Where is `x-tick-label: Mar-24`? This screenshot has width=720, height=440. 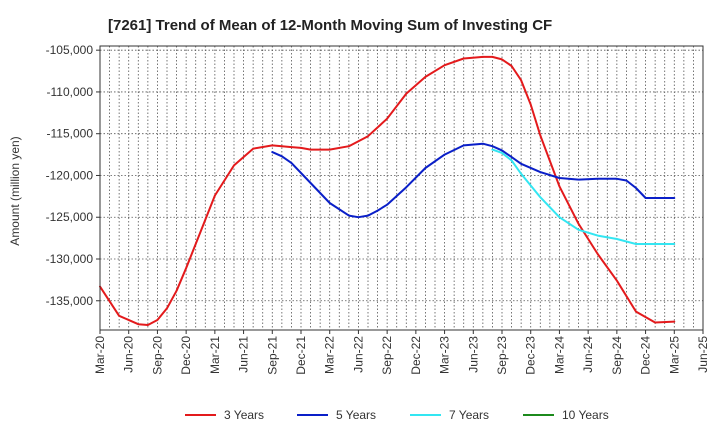
x-tick-label: Mar-24 is located at coordinates (559, 355).